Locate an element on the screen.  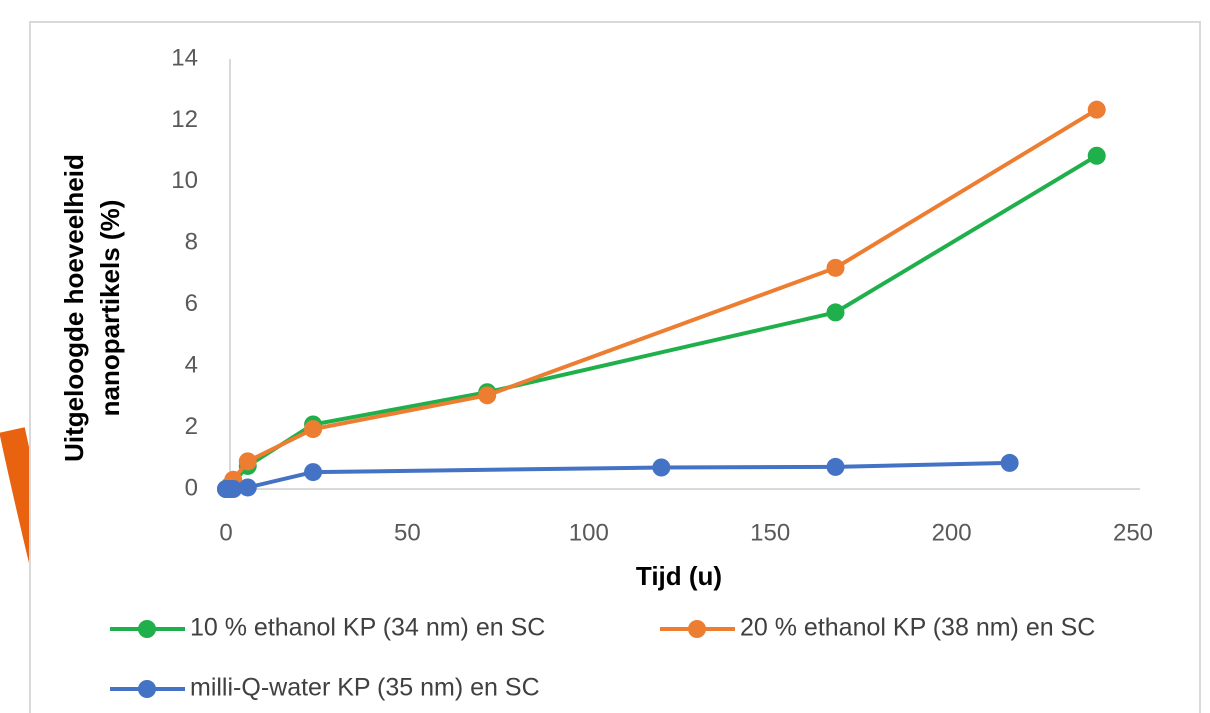
x-tick-label: 0 is located at coordinates (225, 532).